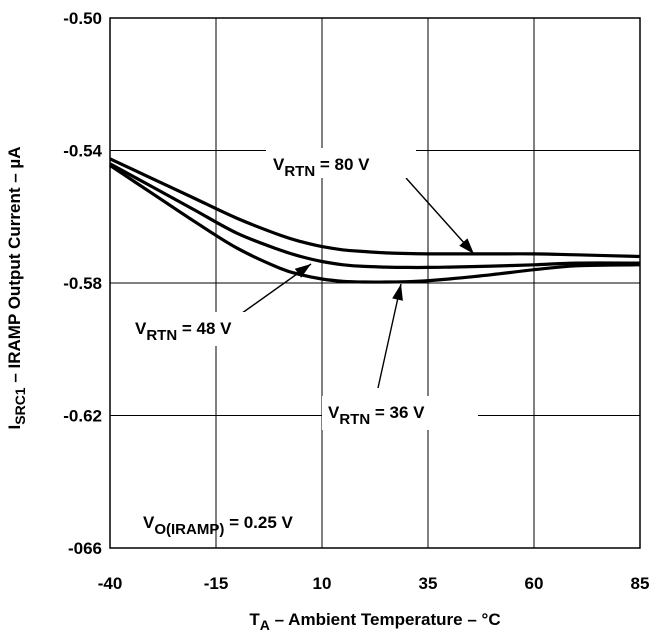 The width and height of the screenshot is (655, 635). I want to click on x-axis-label-sub: A, so click(265, 625).